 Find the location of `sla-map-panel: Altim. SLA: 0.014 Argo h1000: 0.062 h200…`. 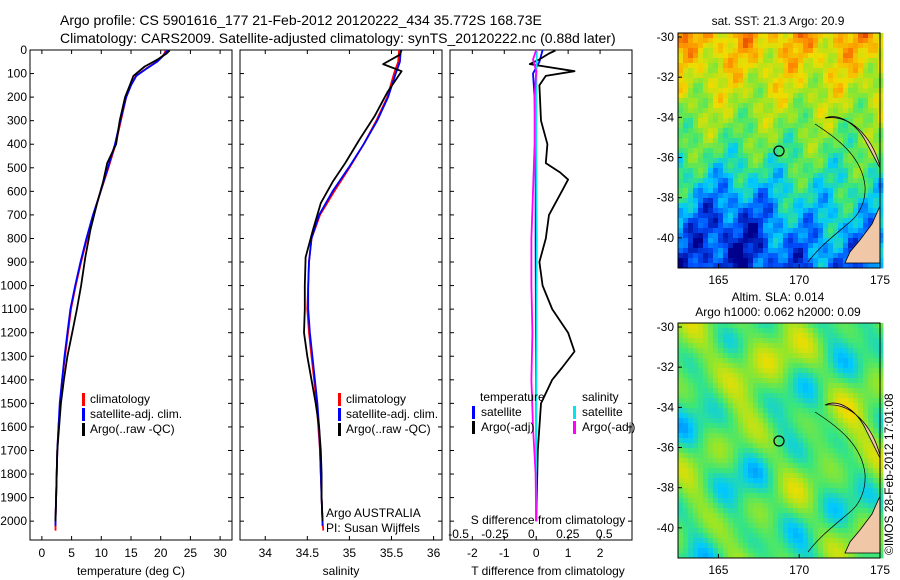

sla-map-panel: Altim. SLA: 0.014 Argo h1000: 0.062 h200… is located at coordinates (774, 433).